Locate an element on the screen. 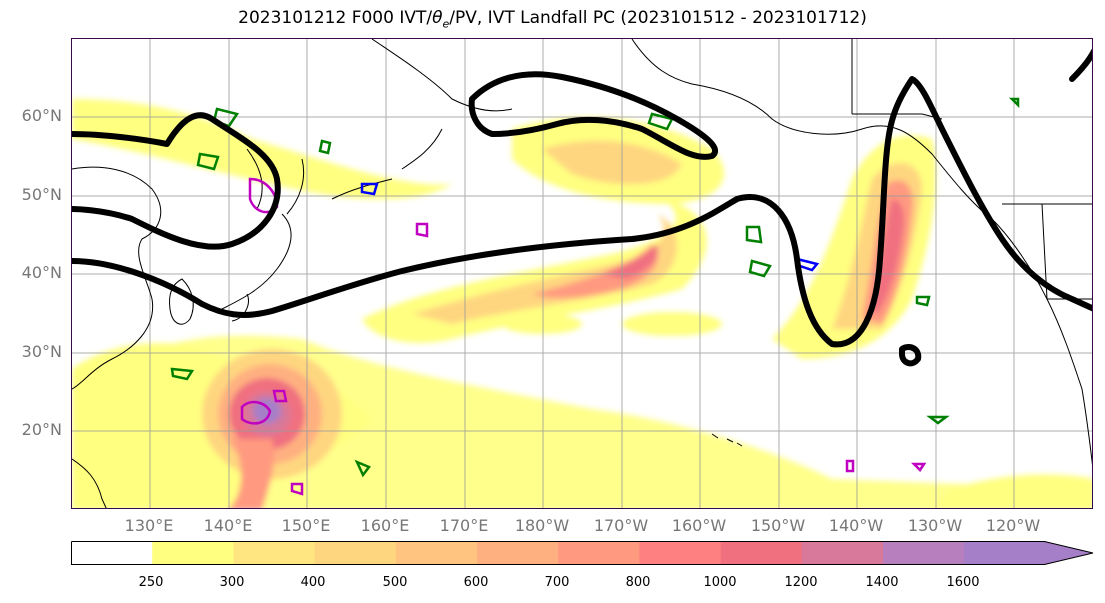 This screenshot has width=1105, height=603. lon-label-140w: 140°W is located at coordinates (856, 525).